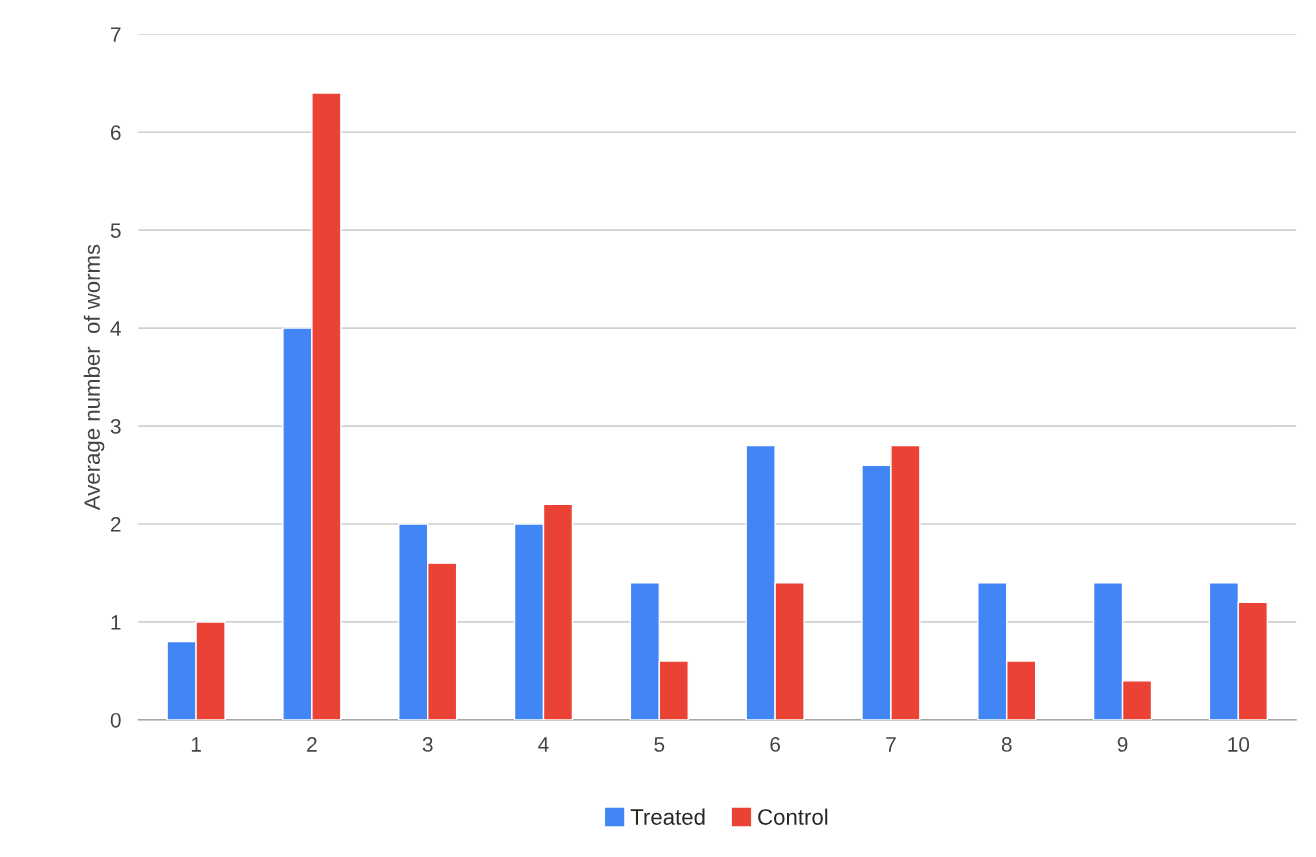 Image resolution: width=1316 pixels, height=857 pixels. What do you see at coordinates (115, 524) in the screenshot?
I see `y-tick-label: 2` at bounding box center [115, 524].